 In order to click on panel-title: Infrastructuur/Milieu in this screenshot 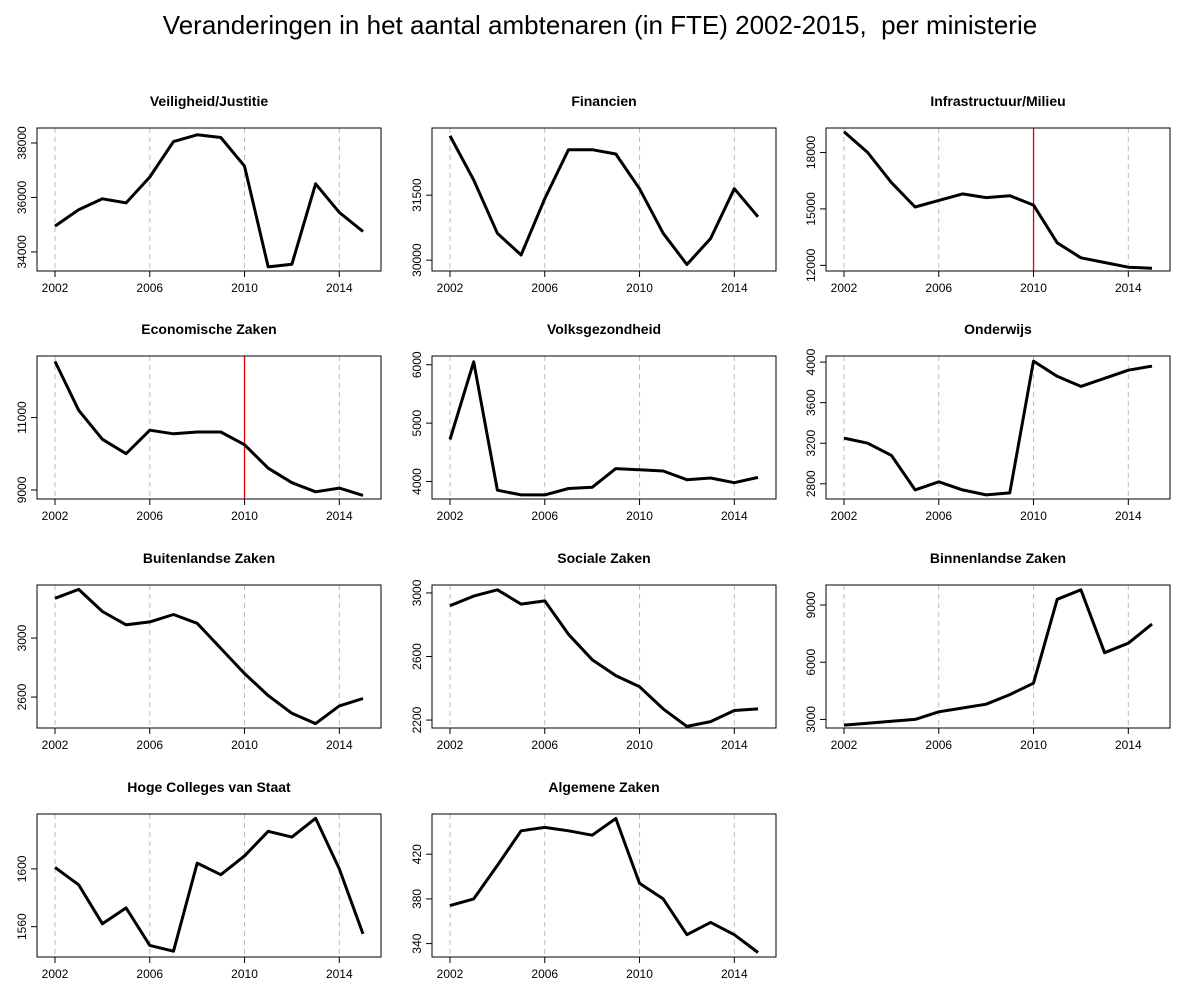, I will do `click(997, 101)`.